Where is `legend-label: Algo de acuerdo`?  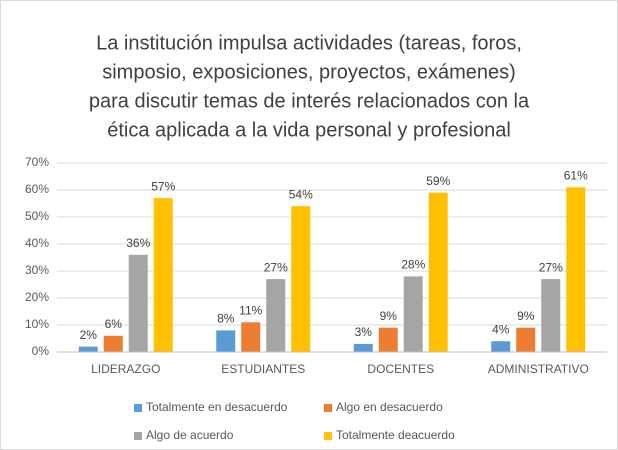
legend-label: Algo de acuerdo is located at coordinates (190, 435).